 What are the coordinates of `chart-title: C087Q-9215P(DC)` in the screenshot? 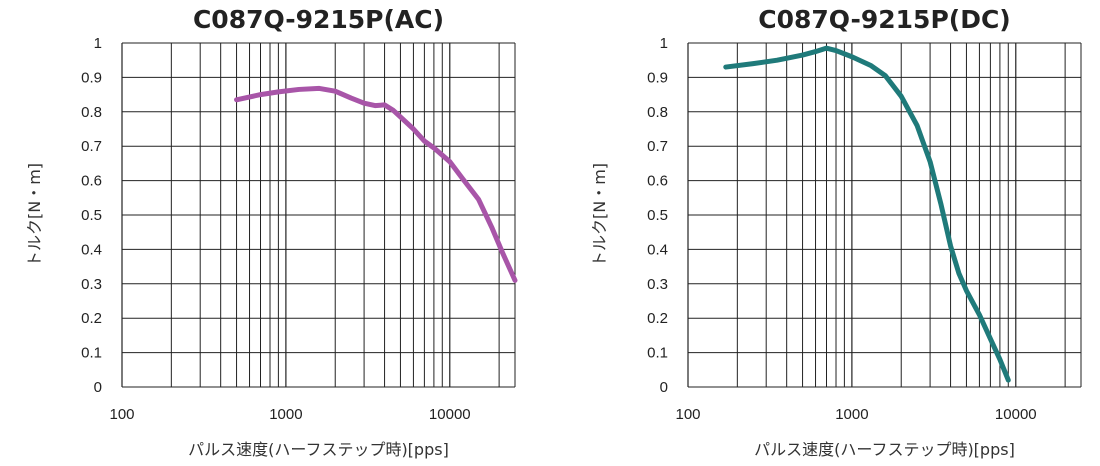 It's located at (884, 19).